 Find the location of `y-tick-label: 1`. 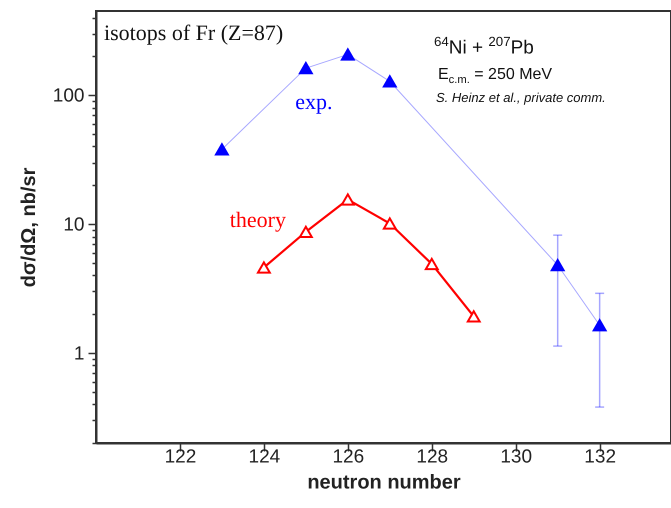

y-tick-label: 1 is located at coordinates (79, 353).